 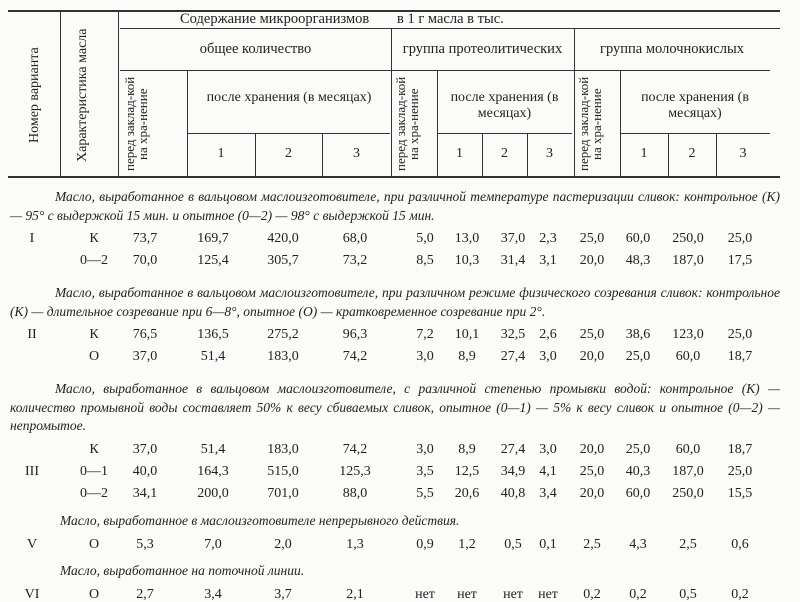 I want to click on value-cell: 32,5, so click(x=513, y=334).